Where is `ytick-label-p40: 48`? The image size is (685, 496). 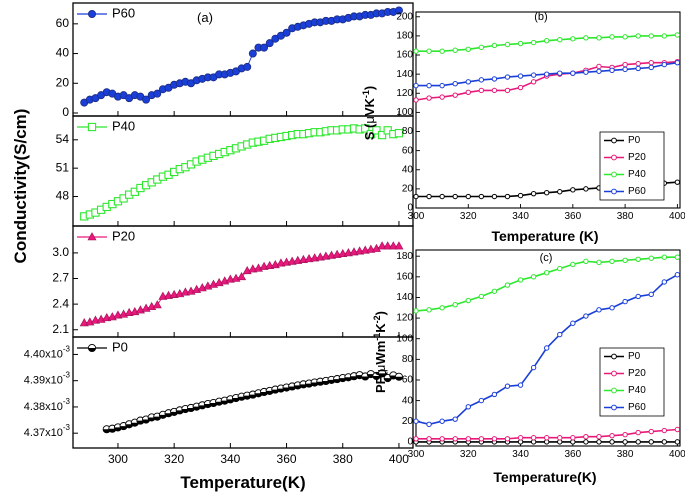
ytick-label-p40: 48 is located at coordinates (63, 196).